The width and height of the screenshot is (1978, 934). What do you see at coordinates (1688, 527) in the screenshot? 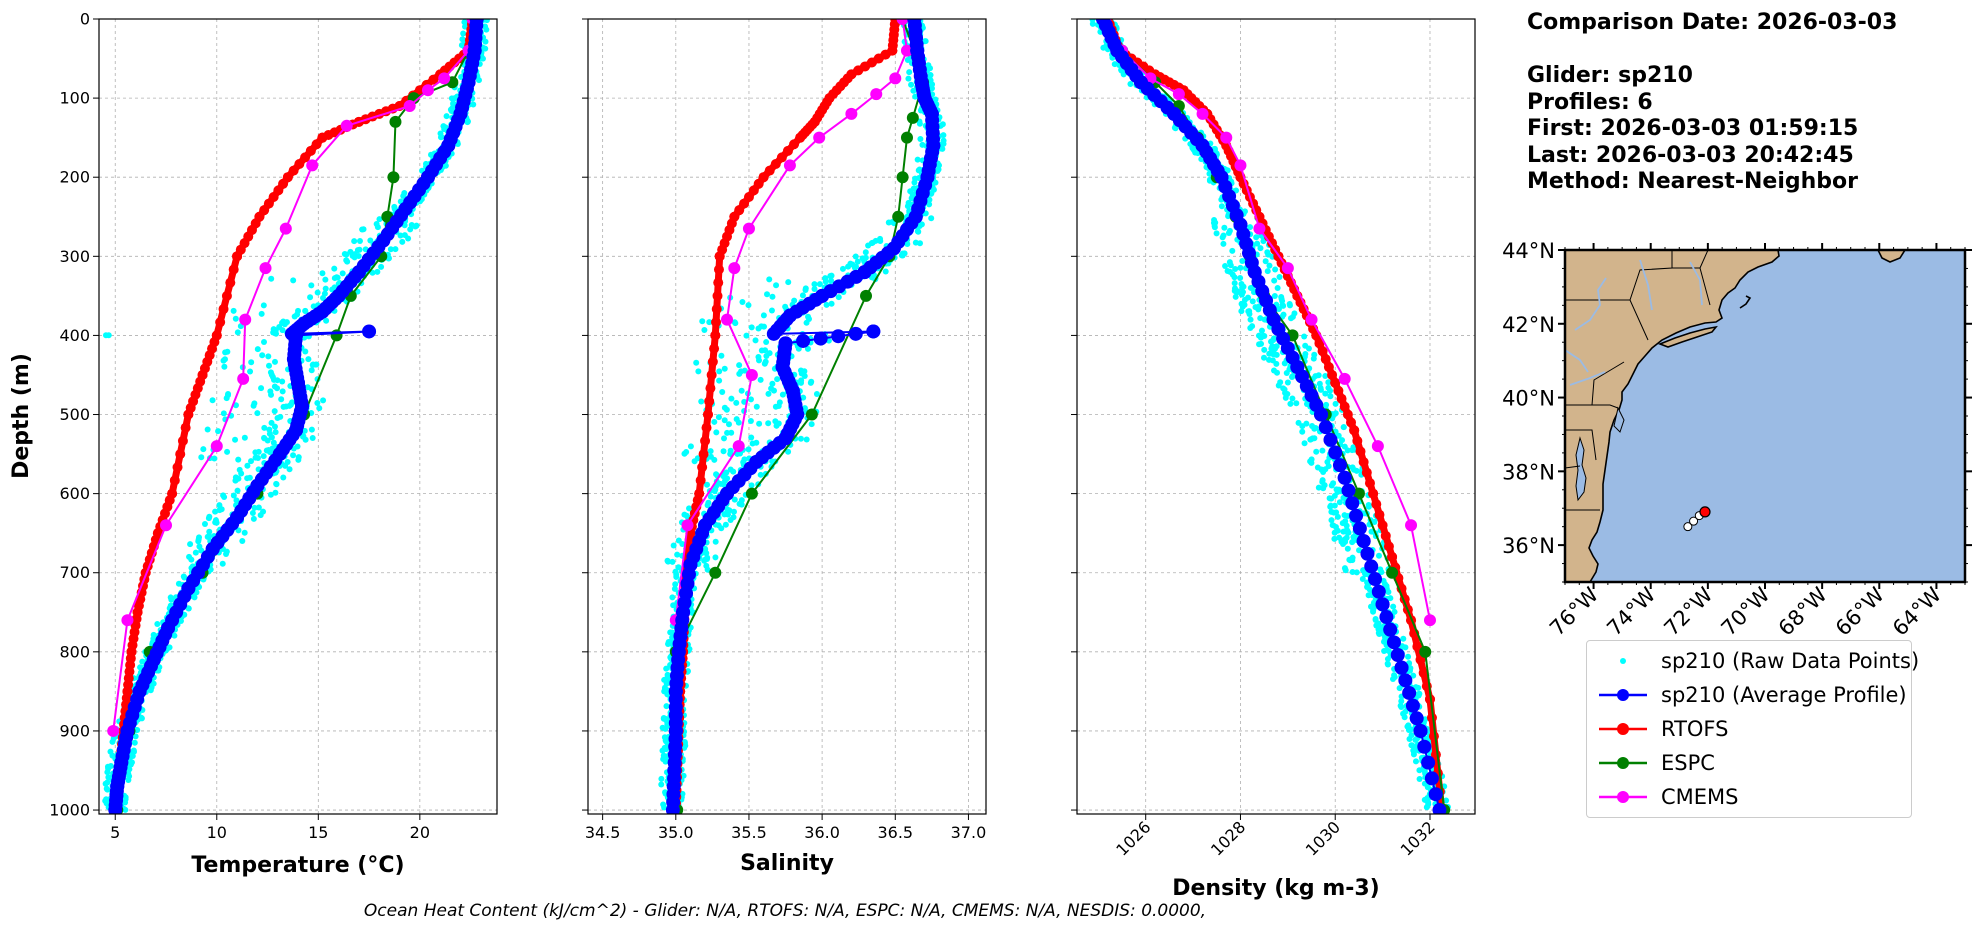
I see `glider-track-point` at bounding box center [1688, 527].